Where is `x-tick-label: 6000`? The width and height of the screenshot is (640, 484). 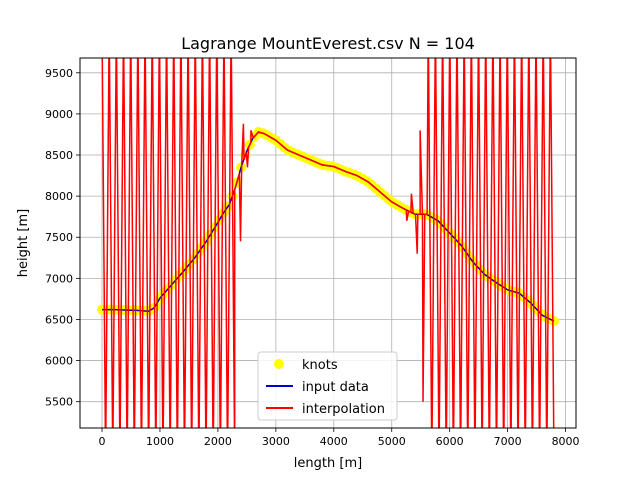 x-tick-label: 6000 is located at coordinates (450, 441).